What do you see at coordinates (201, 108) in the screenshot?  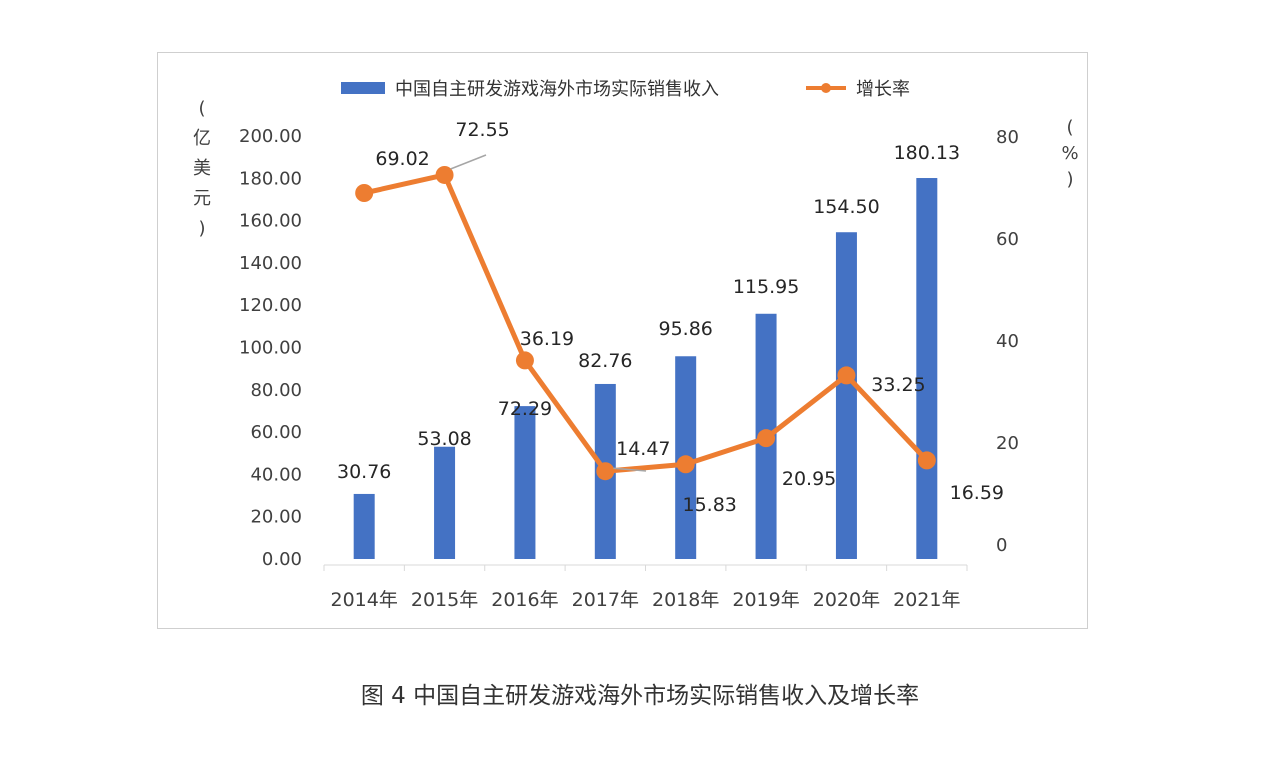 I see `y-left-unit-char: (` at bounding box center [201, 108].